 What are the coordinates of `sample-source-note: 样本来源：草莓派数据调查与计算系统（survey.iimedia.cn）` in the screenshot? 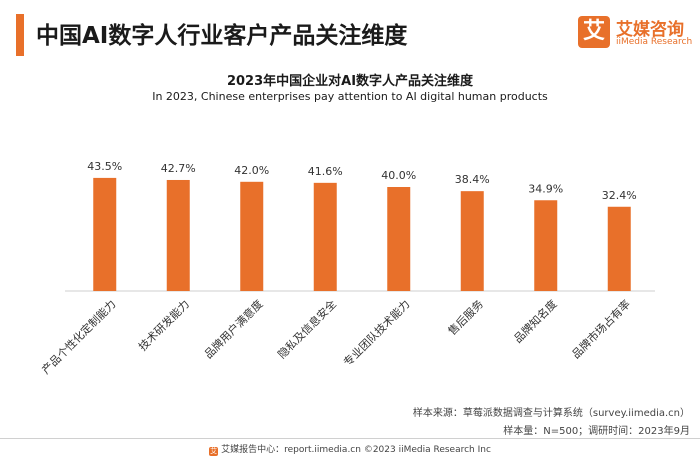 It's located at (551, 413).